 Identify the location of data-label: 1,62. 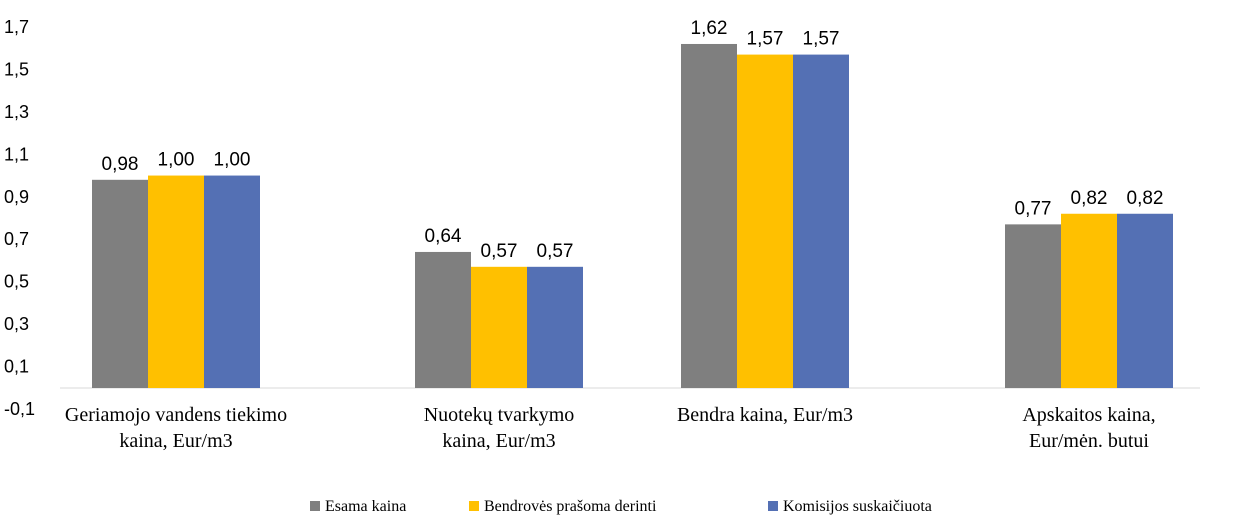
(709, 28).